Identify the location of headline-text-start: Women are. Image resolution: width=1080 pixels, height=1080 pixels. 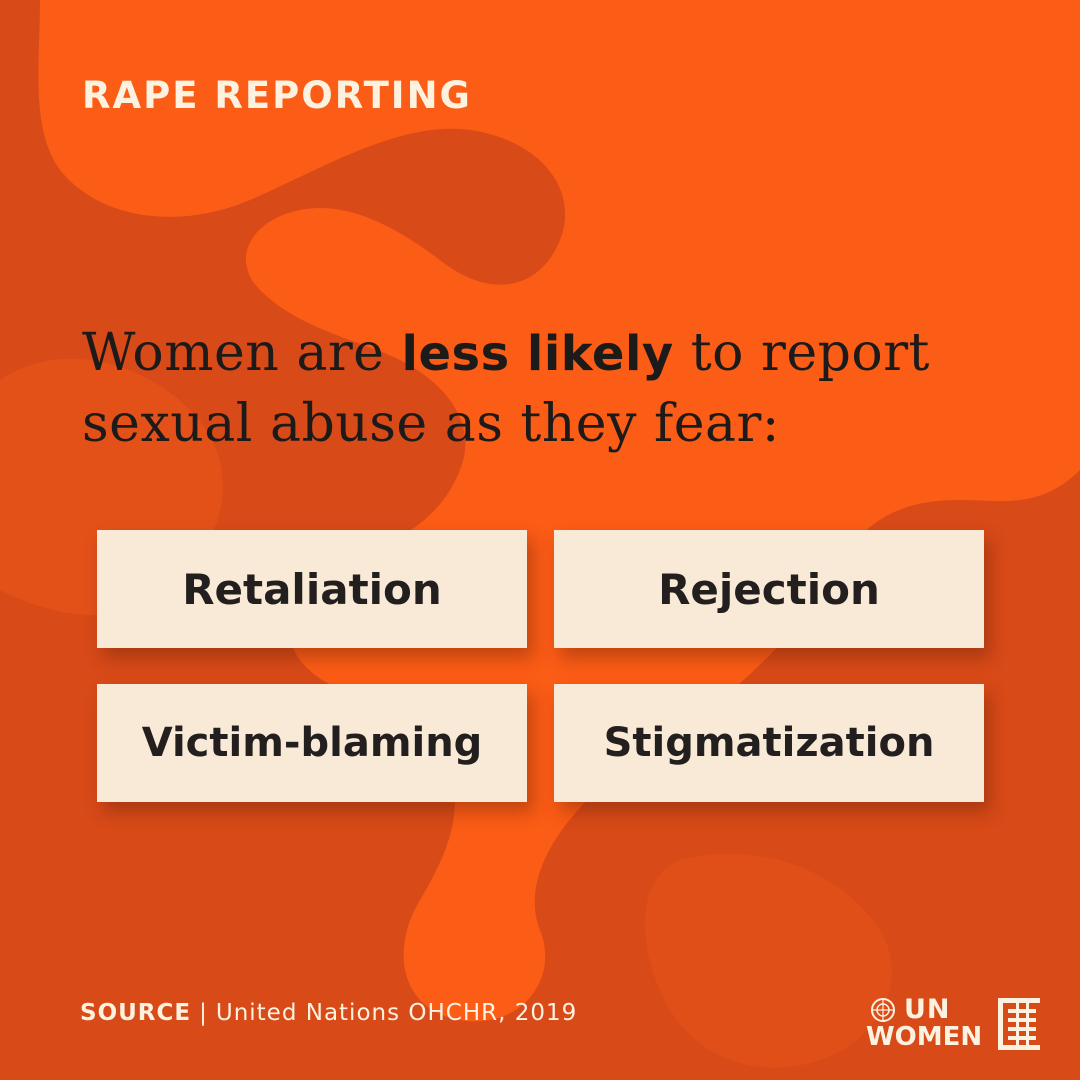
(242, 353).